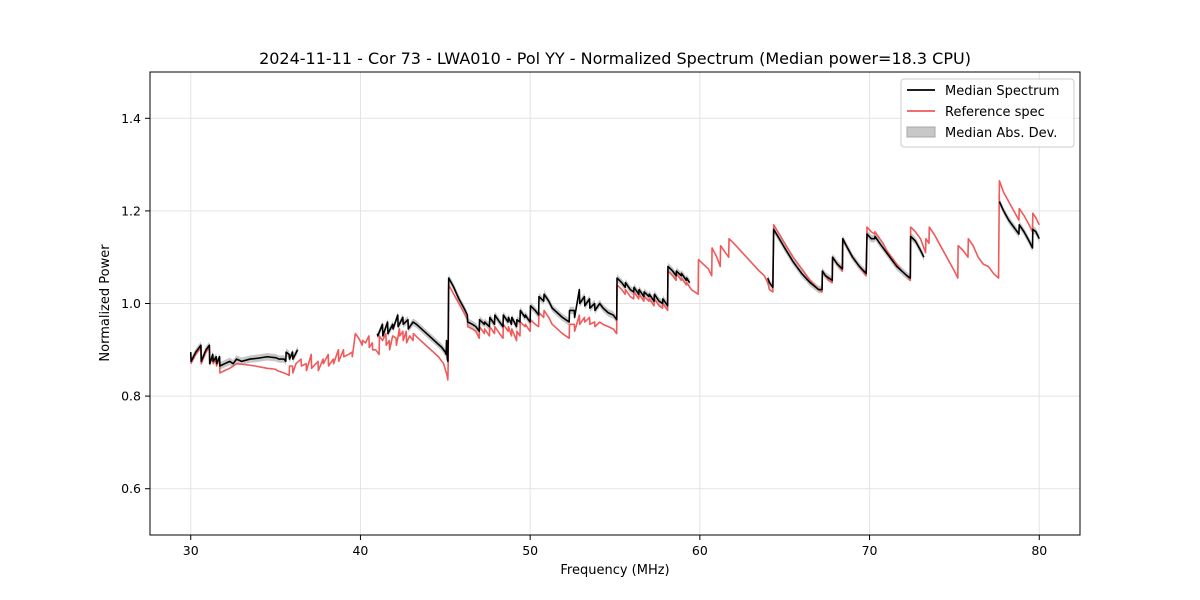 This screenshot has width=1200, height=600. What do you see at coordinates (131, 303) in the screenshot?
I see `y-tick-label: 1.0` at bounding box center [131, 303].